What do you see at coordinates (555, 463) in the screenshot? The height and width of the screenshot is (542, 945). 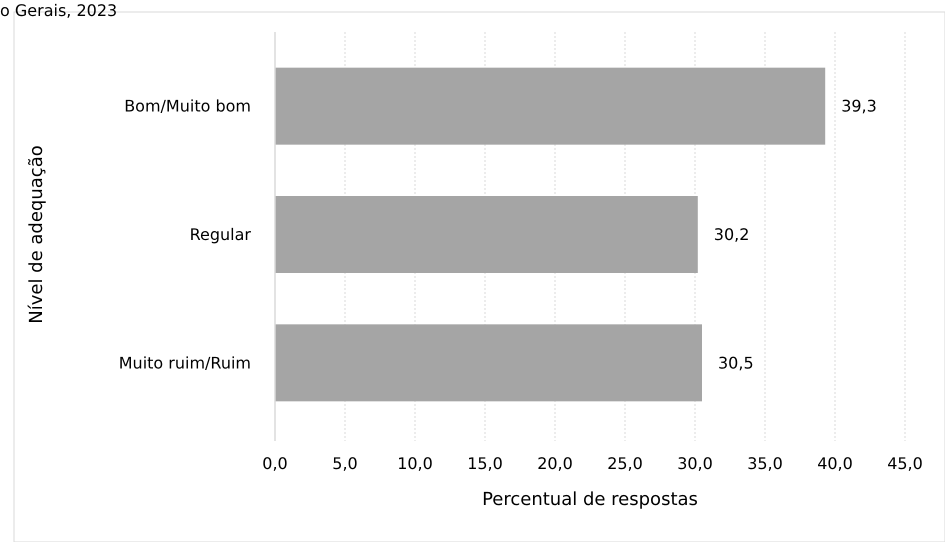 I see `x-tick-label: 20,0` at bounding box center [555, 463].